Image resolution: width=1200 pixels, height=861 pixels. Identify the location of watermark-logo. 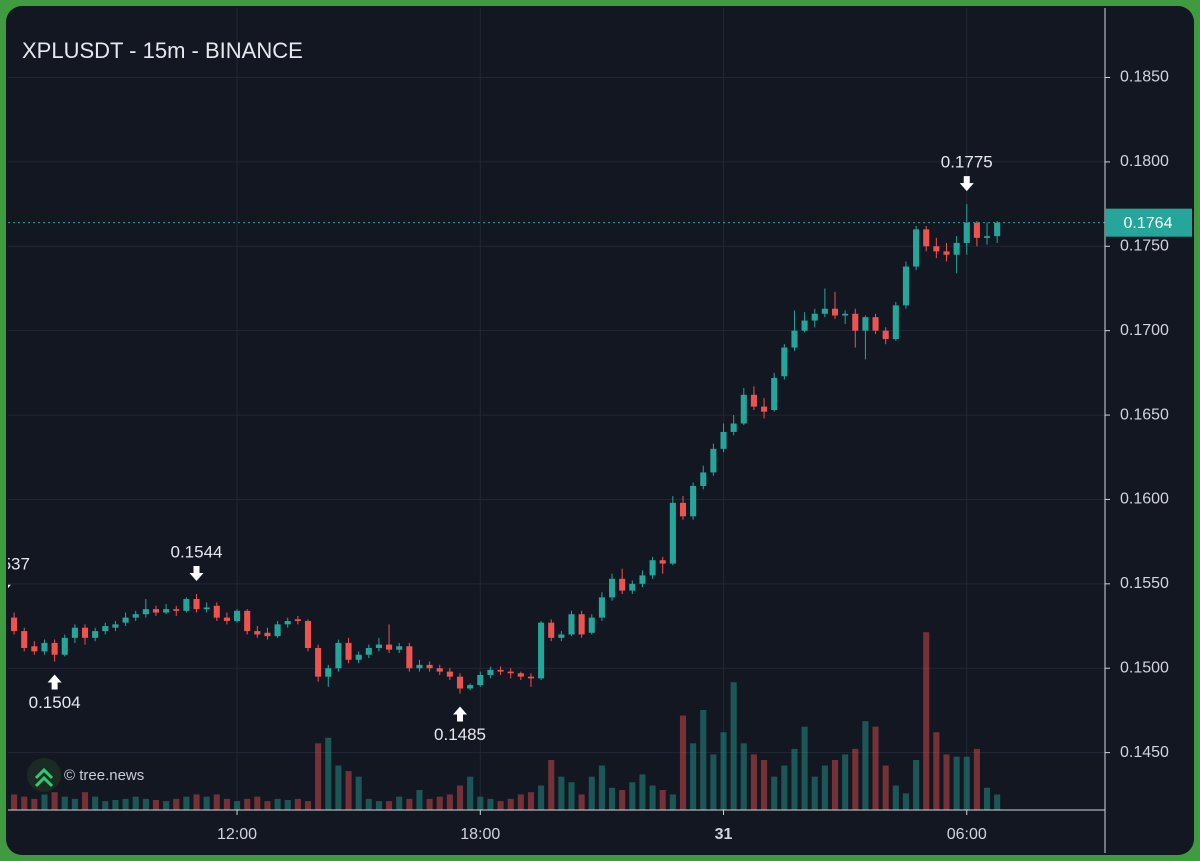
(44, 775).